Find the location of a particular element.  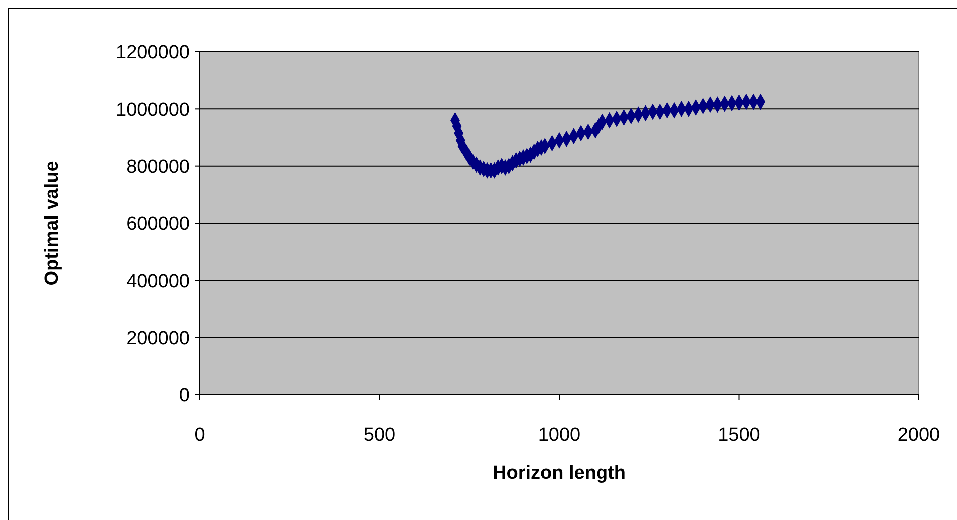

y-axis-title: Optimal value is located at coordinates (52, 223).